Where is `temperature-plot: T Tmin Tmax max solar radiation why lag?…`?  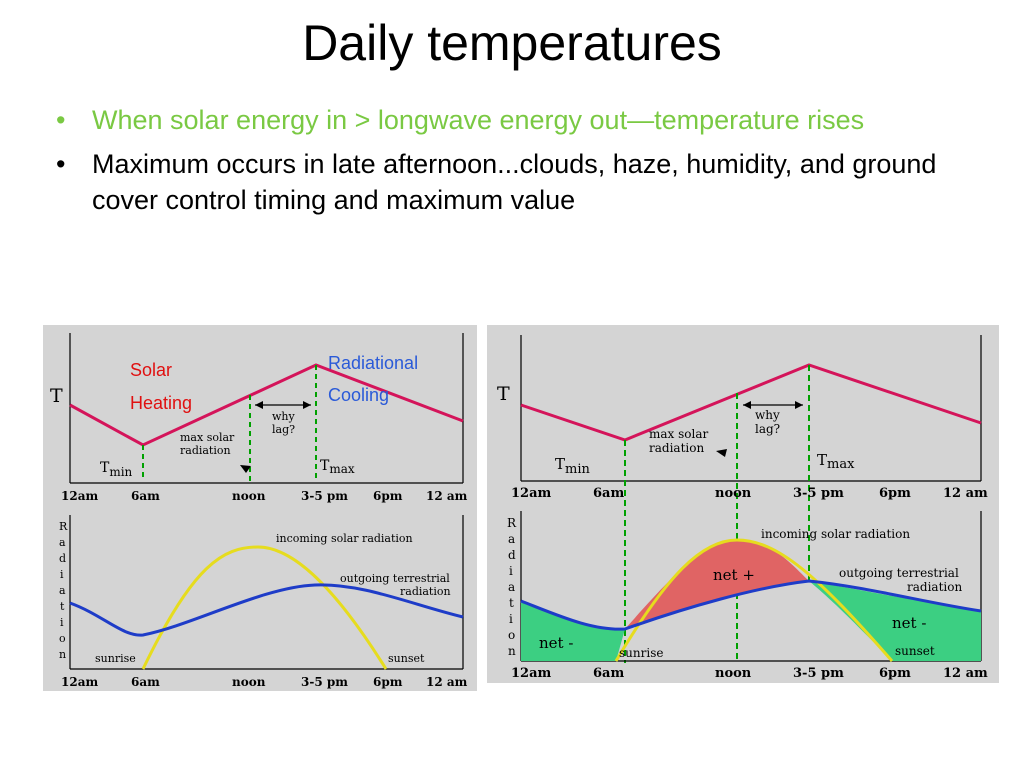
temperature-plot: T Tmin Tmax max solar radiation why lag?… is located at coordinates (257, 408).